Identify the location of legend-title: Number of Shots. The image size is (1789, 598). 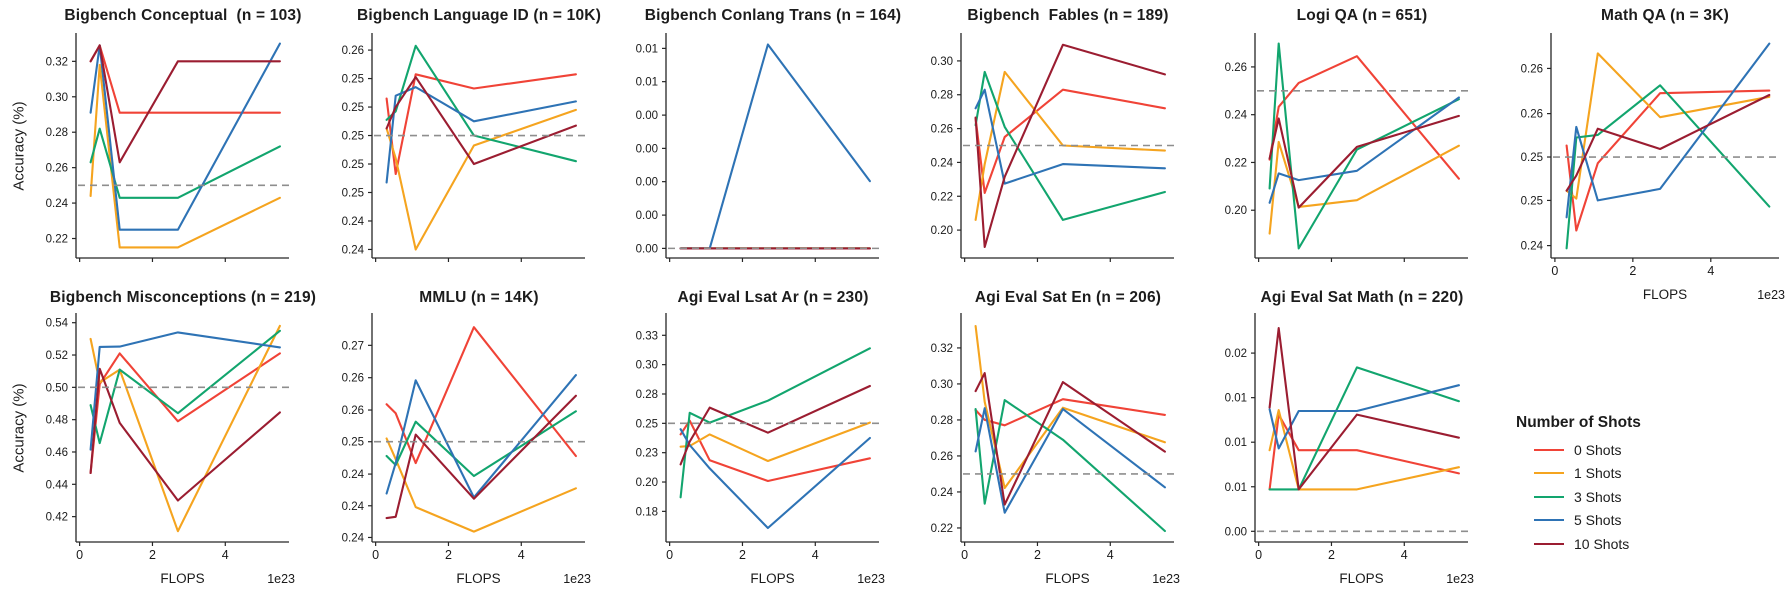
(1578, 422).